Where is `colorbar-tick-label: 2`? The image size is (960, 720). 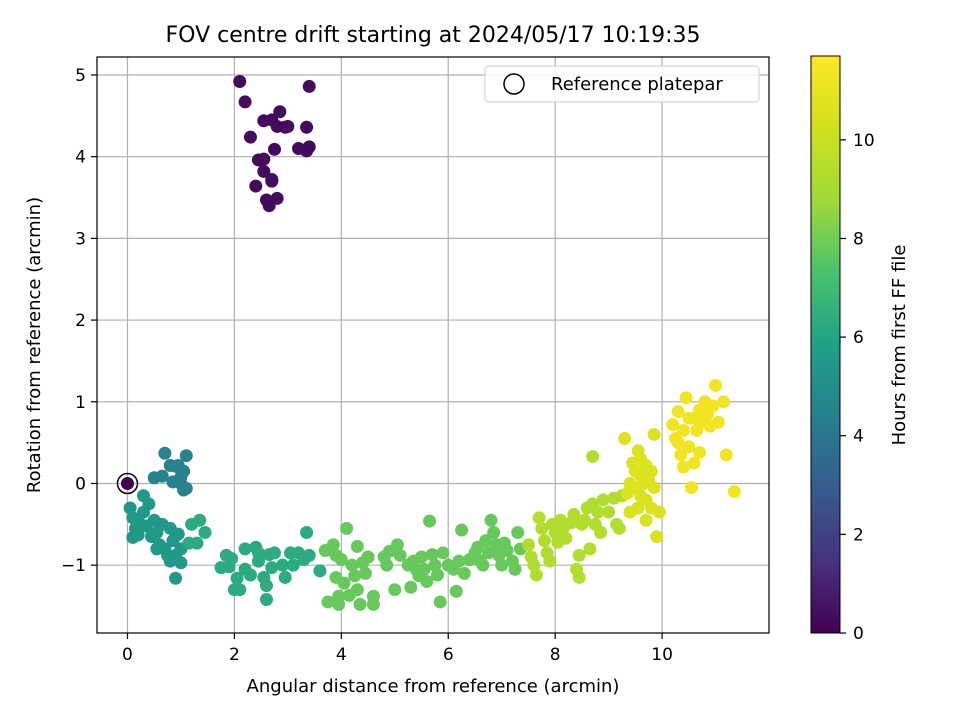
colorbar-tick-label: 2 is located at coordinates (858, 535).